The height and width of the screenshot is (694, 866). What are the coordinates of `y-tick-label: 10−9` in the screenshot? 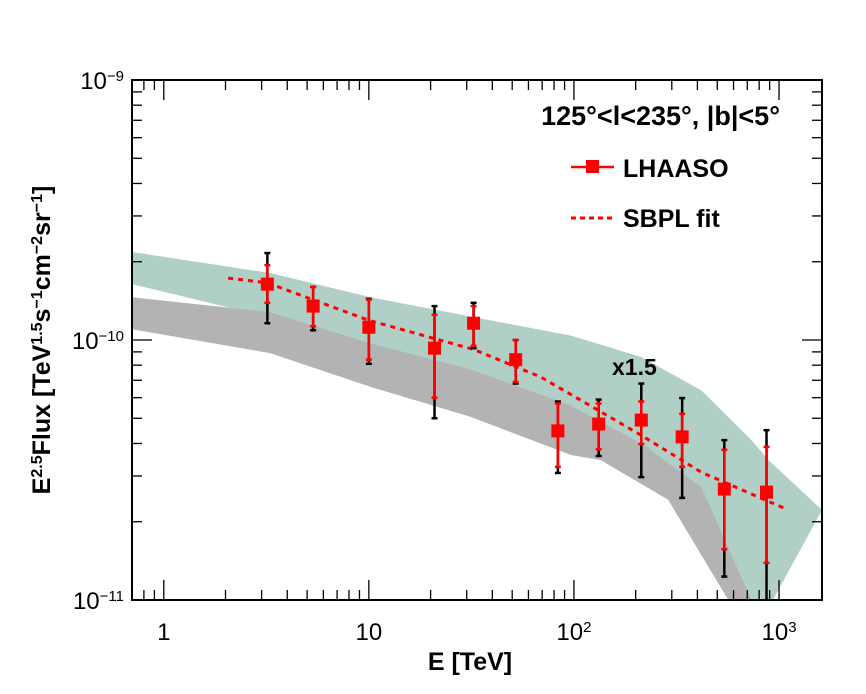 It's located at (102, 82).